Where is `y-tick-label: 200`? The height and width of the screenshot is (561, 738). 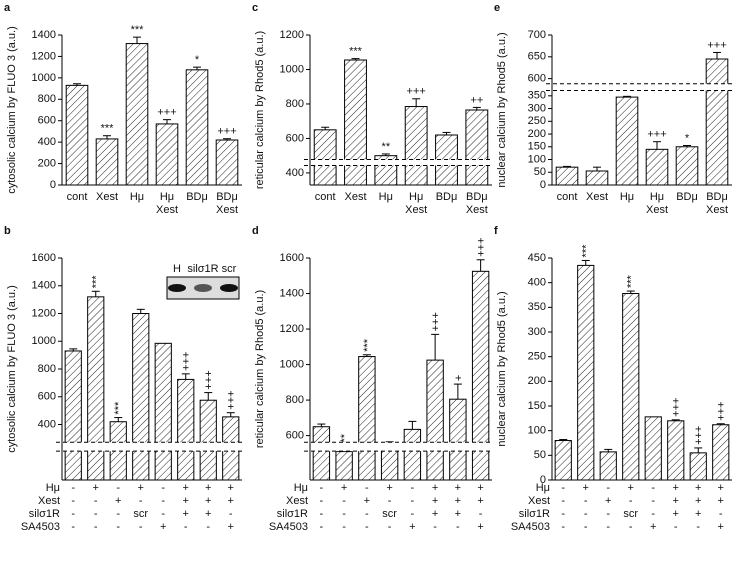 y-tick-label: 200 is located at coordinates (537, 134).